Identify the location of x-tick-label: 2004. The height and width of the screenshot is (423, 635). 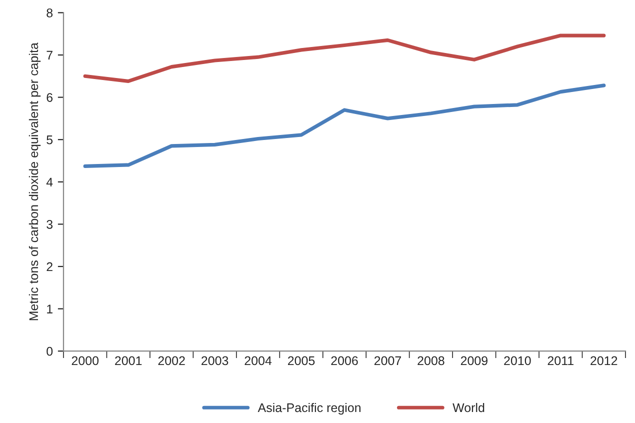
(258, 361).